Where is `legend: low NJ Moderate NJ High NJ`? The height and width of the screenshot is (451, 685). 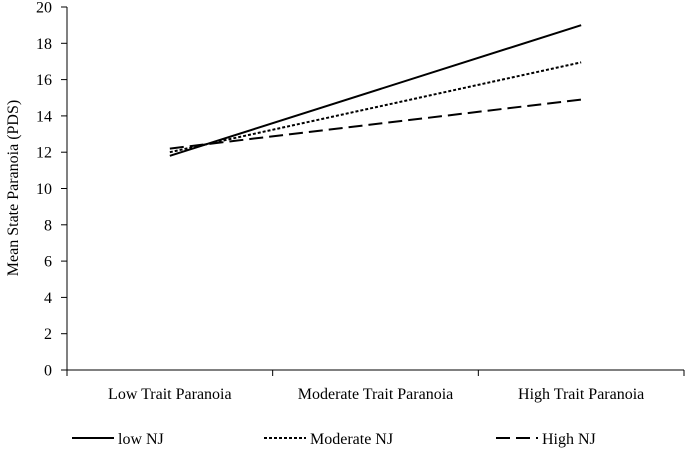
legend: low NJ Moderate NJ High NJ is located at coordinates (334, 439).